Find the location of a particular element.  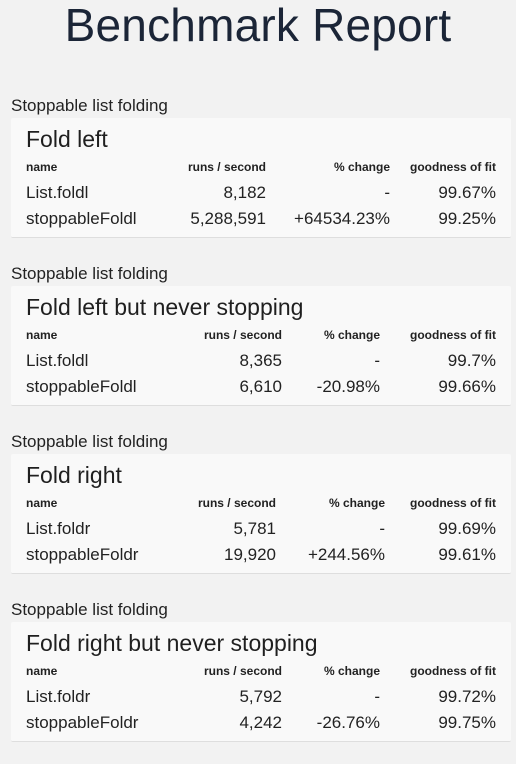

cell-runs: 19,920 is located at coordinates (250, 554).